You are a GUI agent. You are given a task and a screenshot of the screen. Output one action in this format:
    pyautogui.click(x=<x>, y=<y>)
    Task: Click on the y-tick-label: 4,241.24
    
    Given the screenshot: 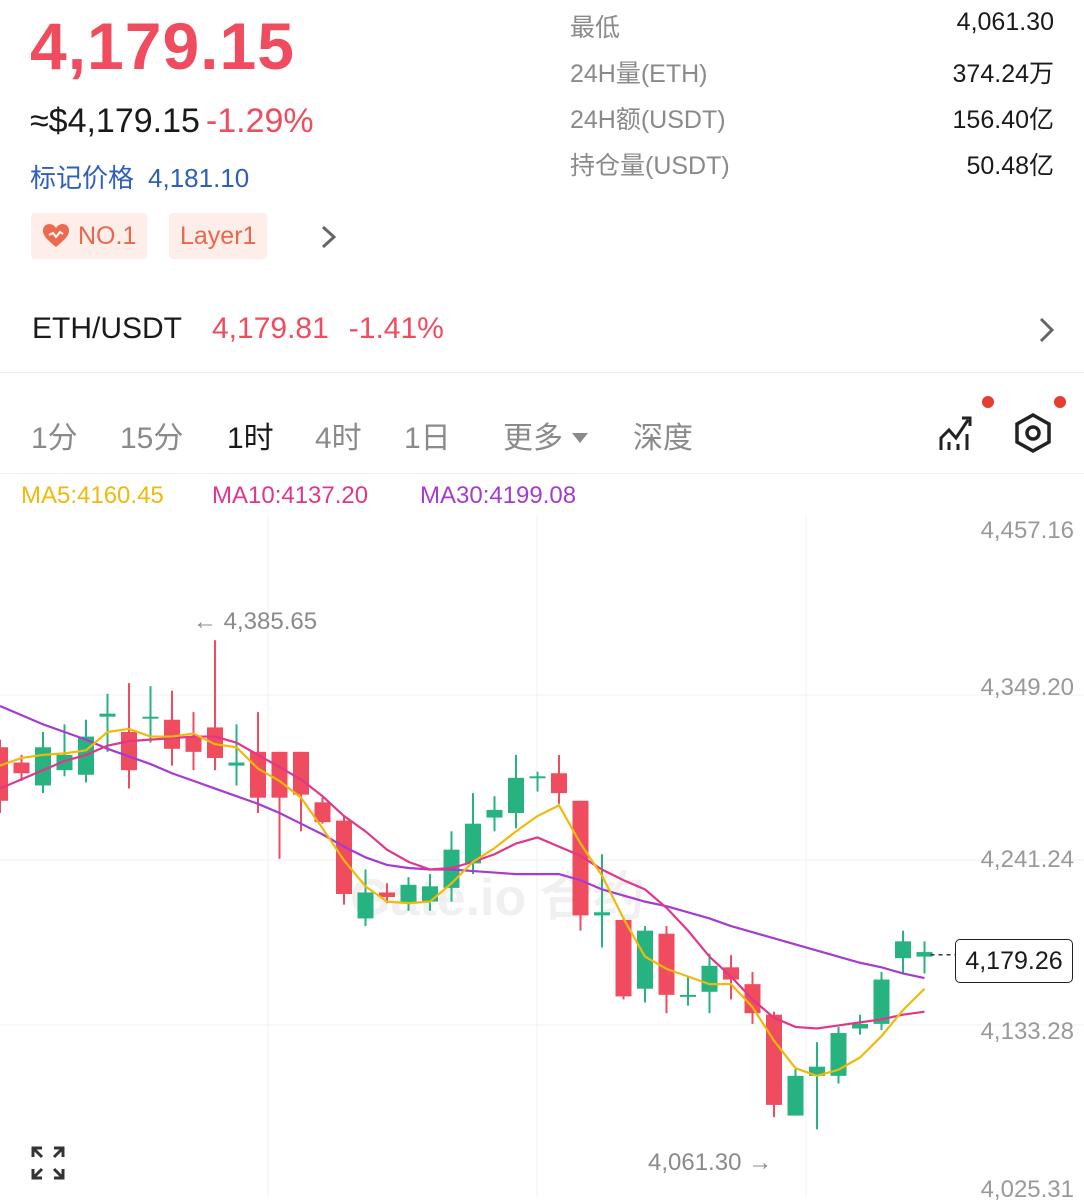 What is the action you would take?
    pyautogui.click(x=1027, y=859)
    